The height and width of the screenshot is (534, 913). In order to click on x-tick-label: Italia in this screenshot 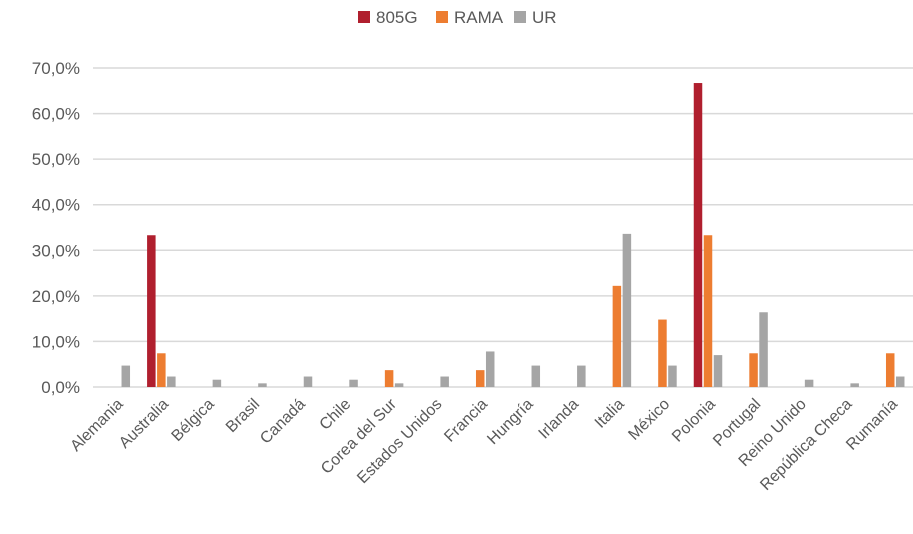, I will do `click(610, 414)`.